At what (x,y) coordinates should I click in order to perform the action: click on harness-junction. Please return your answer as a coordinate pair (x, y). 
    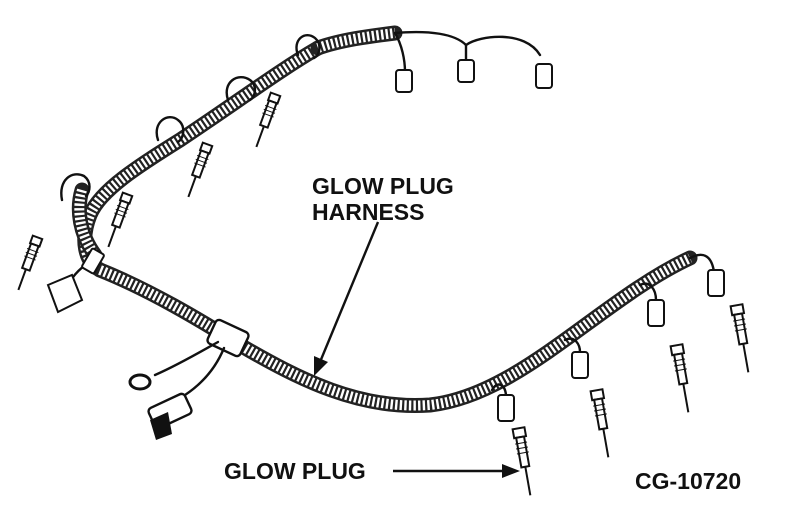
    Looking at the image, I should click on (189, 379).